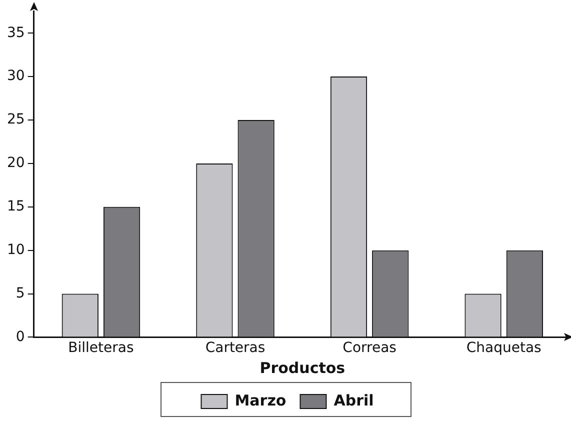 Image resolution: width=571 pixels, height=421 pixels. What do you see at coordinates (15, 163) in the screenshot?
I see `y-tick-label: 20` at bounding box center [15, 163].